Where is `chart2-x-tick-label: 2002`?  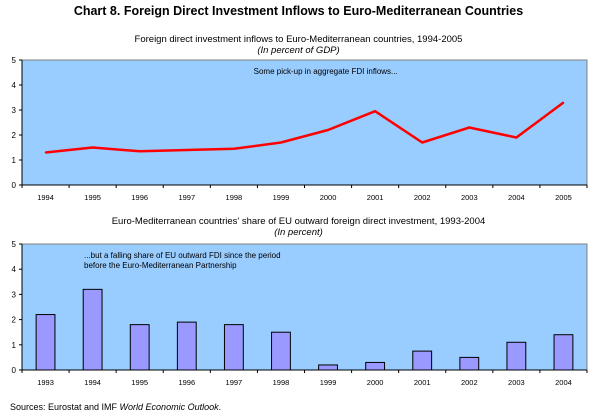 chart2-x-tick-label: 2002 is located at coordinates (469, 382).